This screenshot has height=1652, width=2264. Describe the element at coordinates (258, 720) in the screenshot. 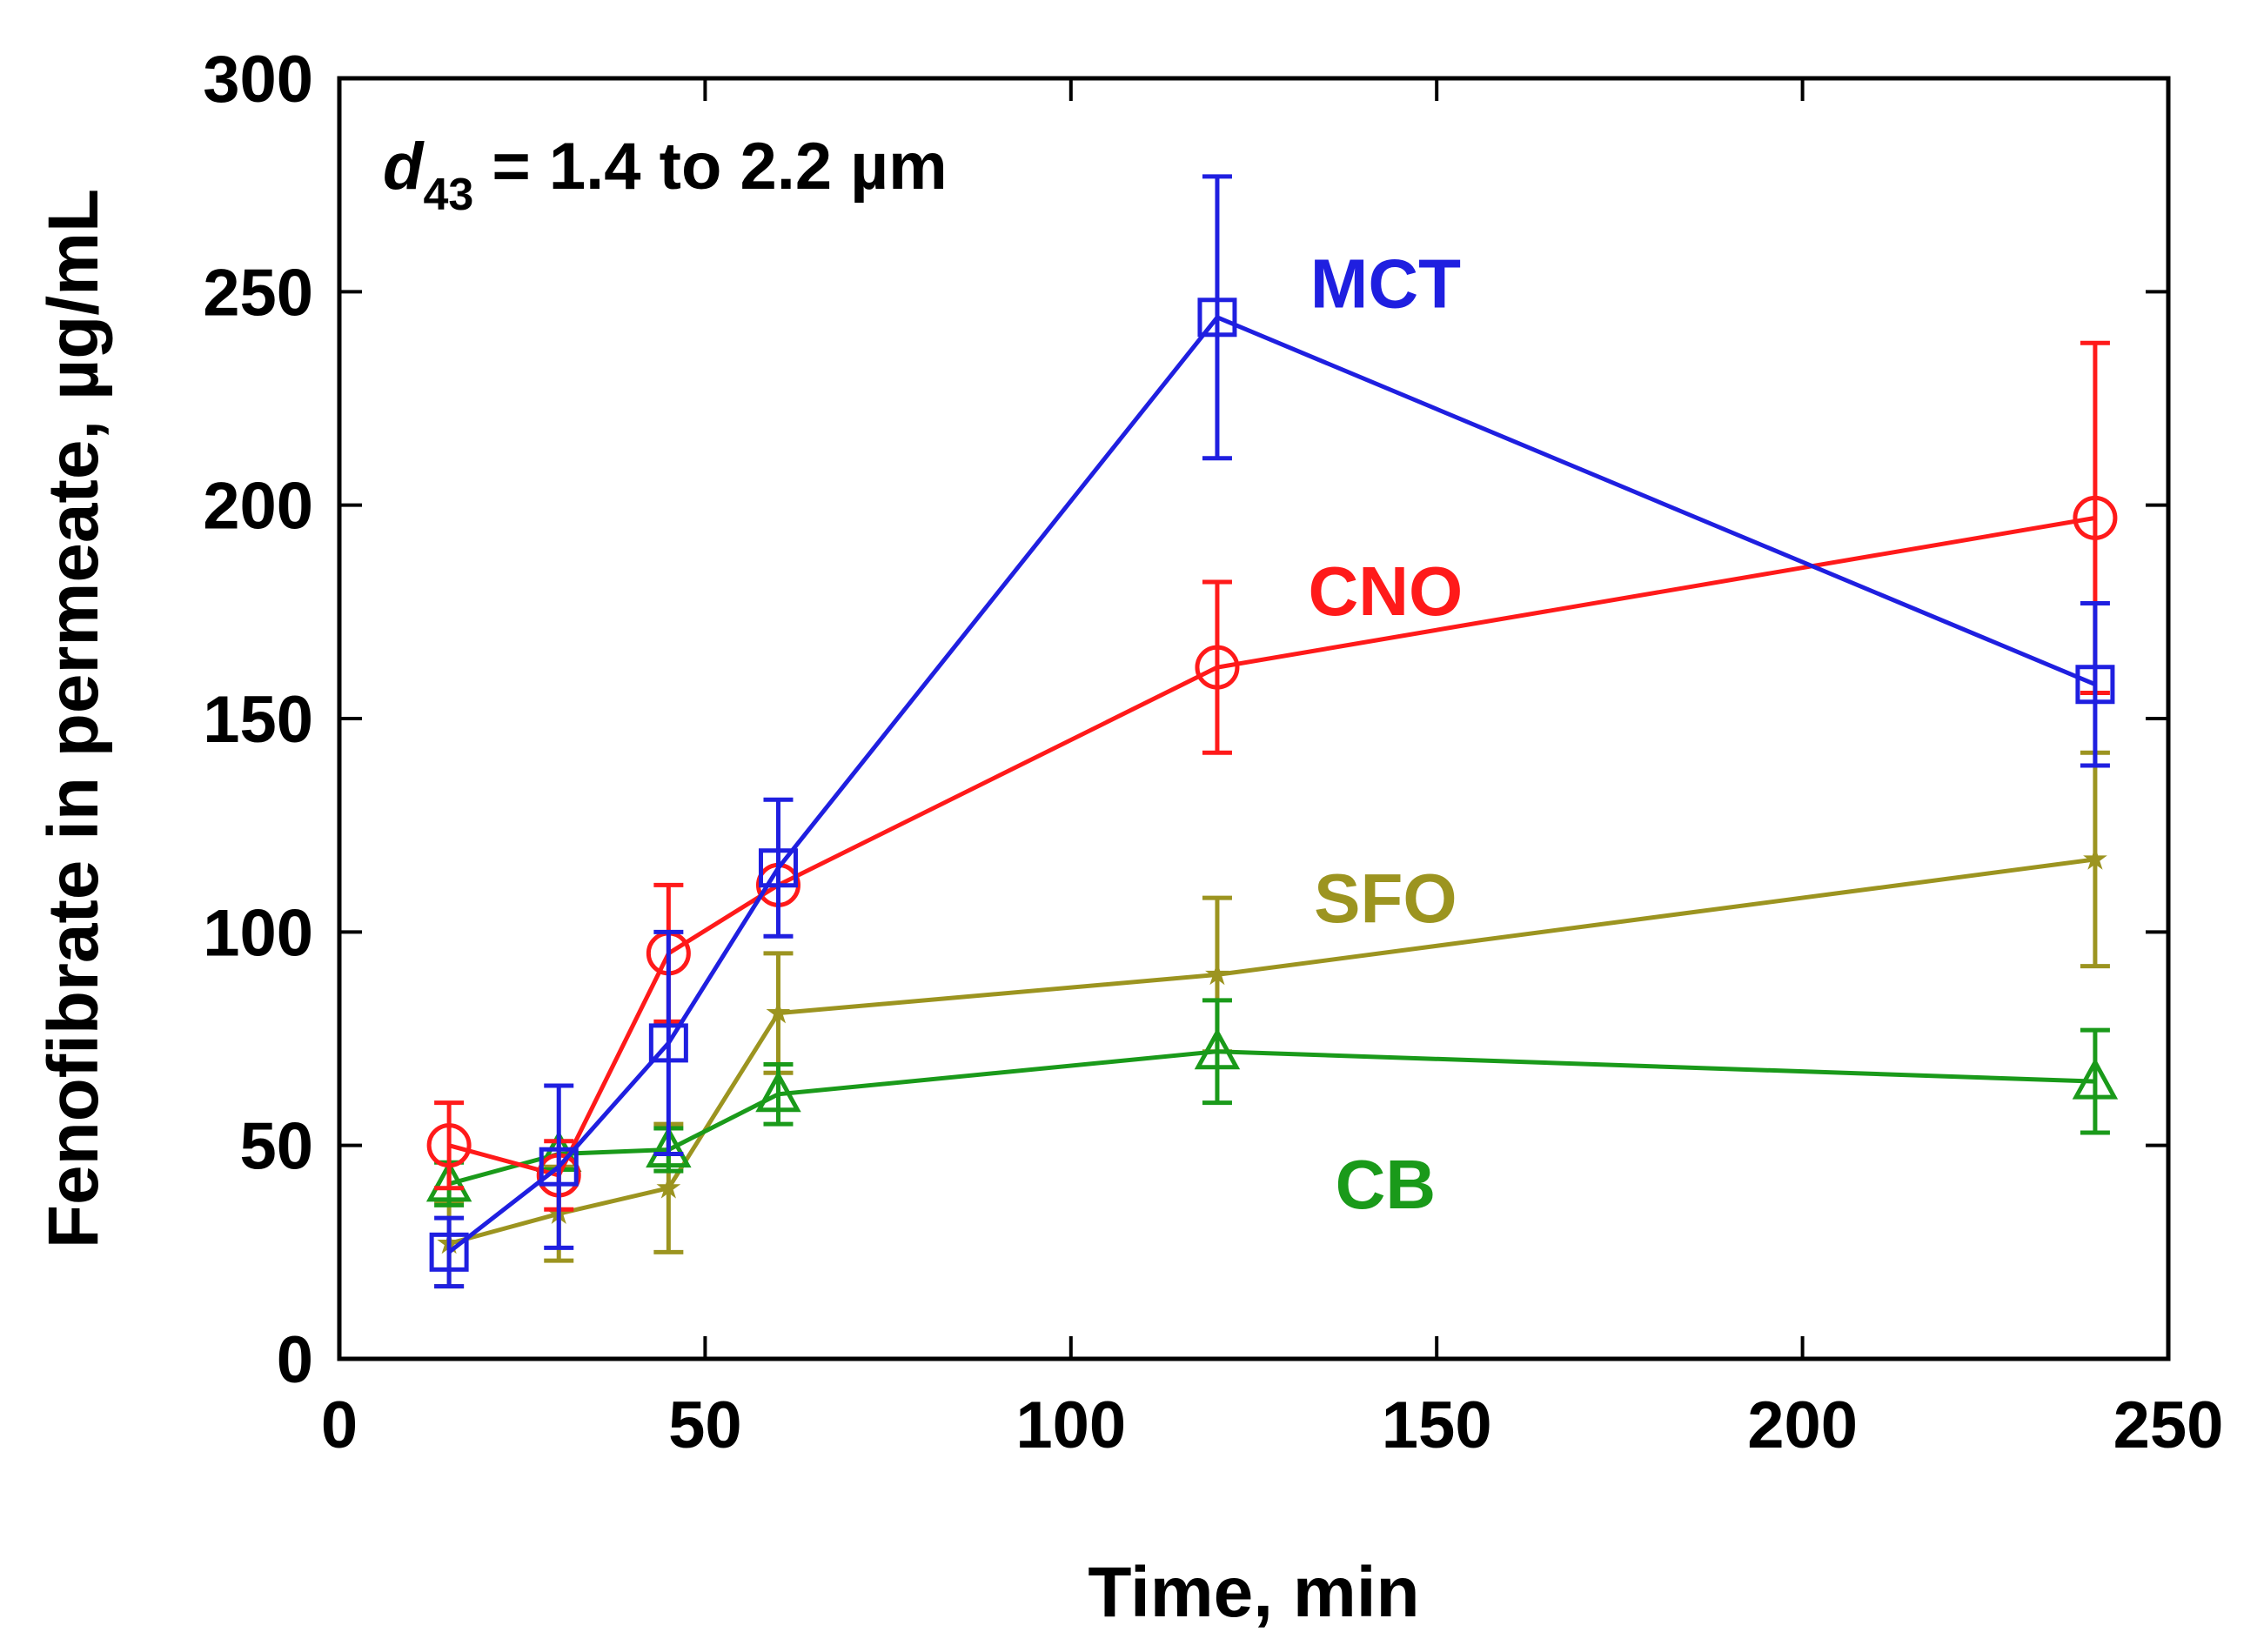

I see `y-tick-label: 150` at that location.